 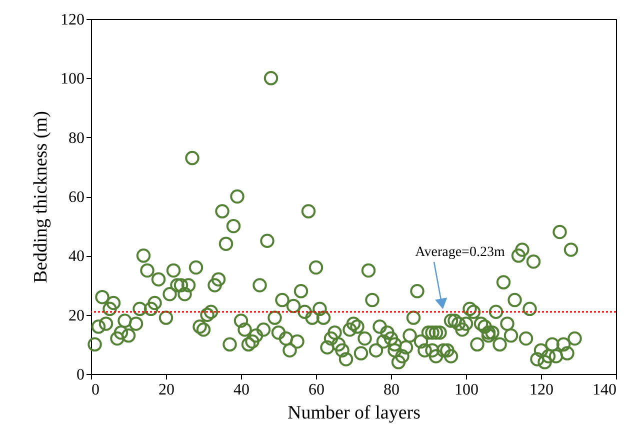 What do you see at coordinates (80, 375) in the screenshot?
I see `y-tick-label: 0` at bounding box center [80, 375].